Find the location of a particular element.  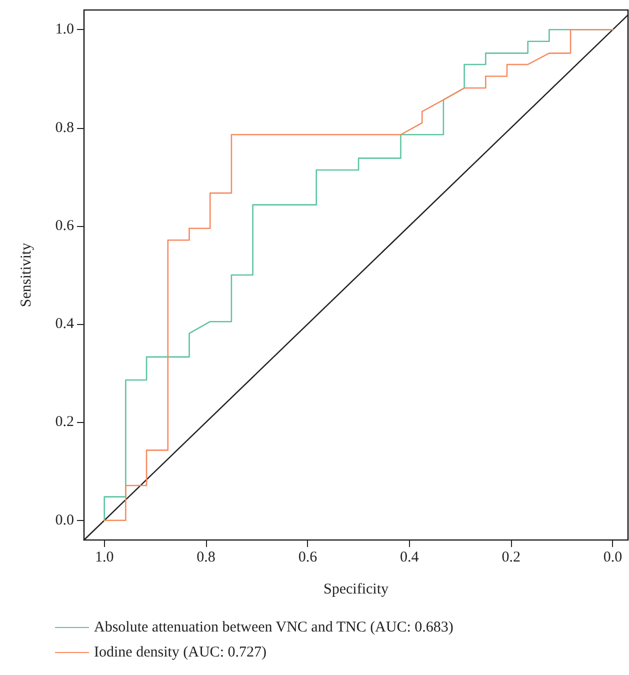

legend-label: Iodine density (AUC: 0.727) is located at coordinates (180, 652).